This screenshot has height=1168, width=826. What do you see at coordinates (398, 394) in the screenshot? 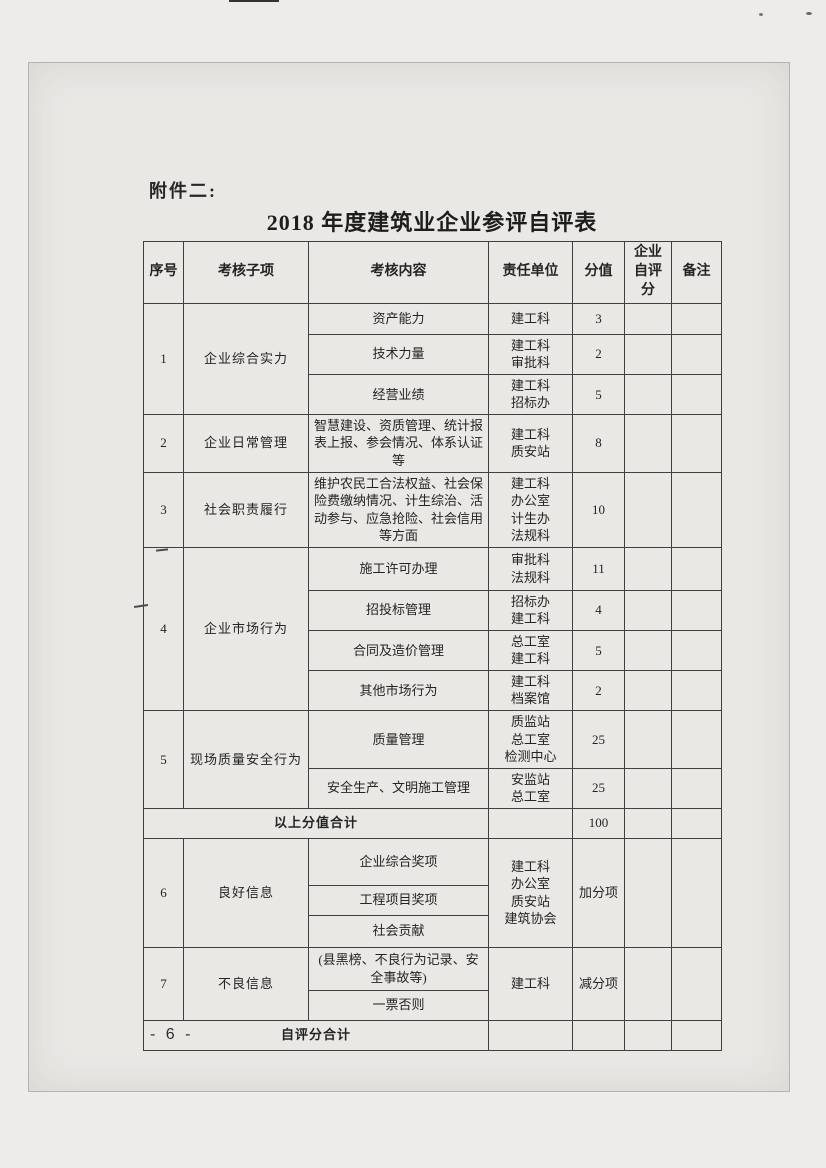
I see `g1-r3-content: 经营业绩` at bounding box center [398, 394].